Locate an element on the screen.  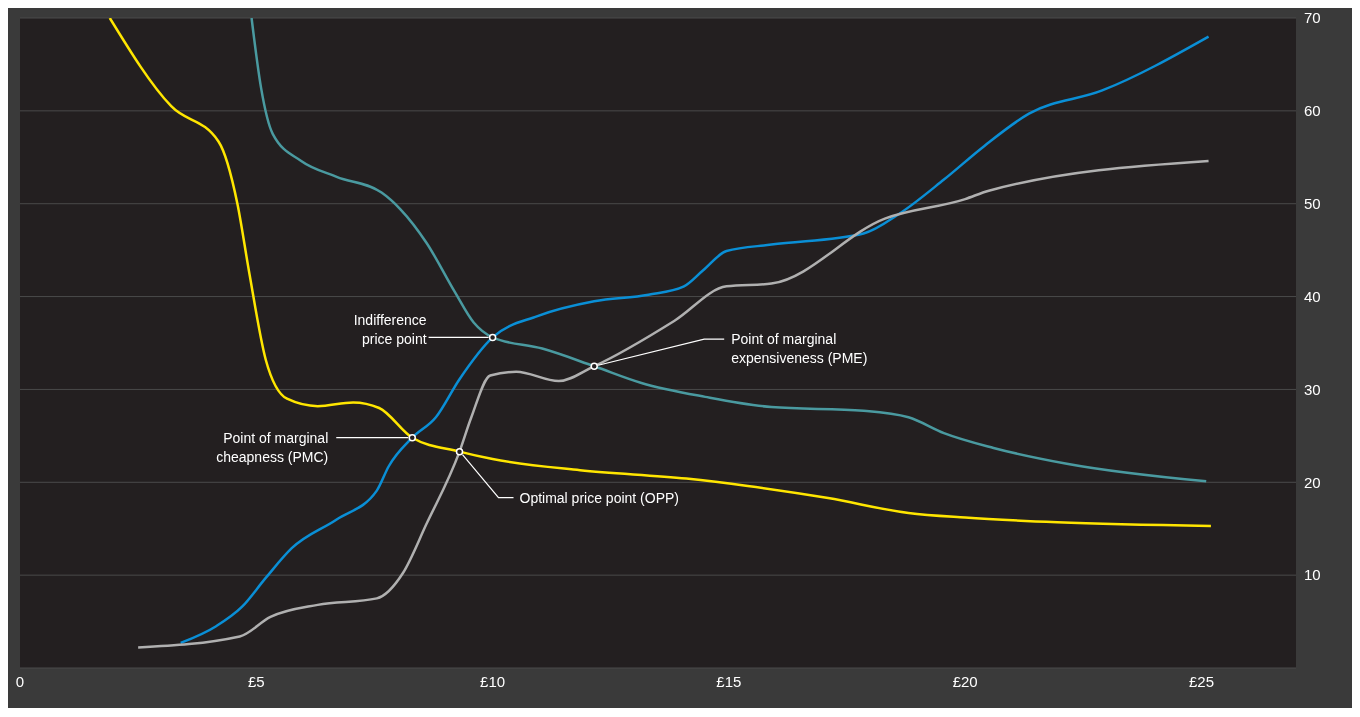
y-tick-label: 20 is located at coordinates (1312, 482).